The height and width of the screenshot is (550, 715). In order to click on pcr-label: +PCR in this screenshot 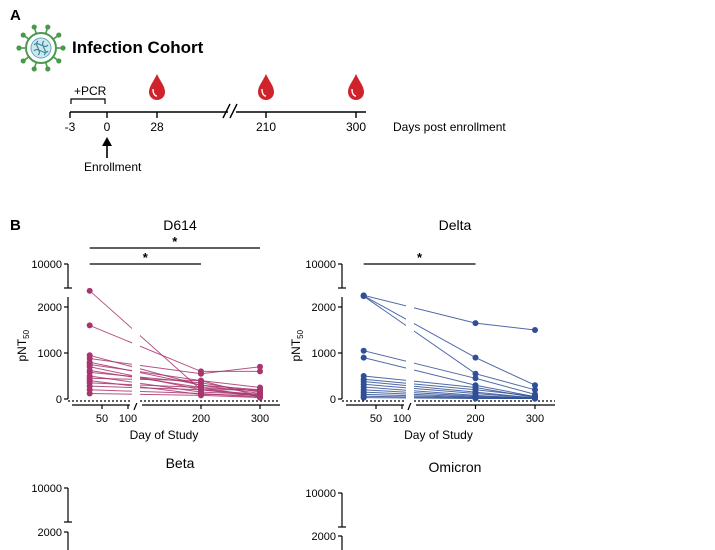, I will do `click(90, 91)`.